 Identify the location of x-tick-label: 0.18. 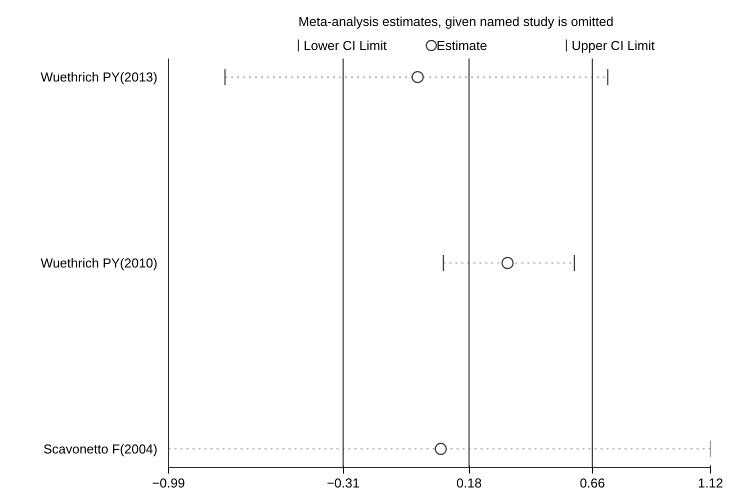
(469, 483).